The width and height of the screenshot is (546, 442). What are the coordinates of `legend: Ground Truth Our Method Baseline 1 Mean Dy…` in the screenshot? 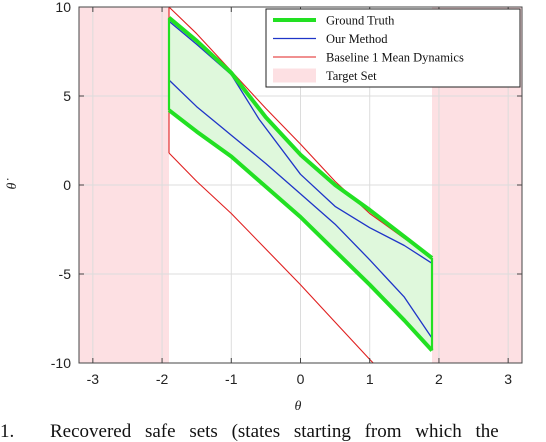 It's located at (393, 48).